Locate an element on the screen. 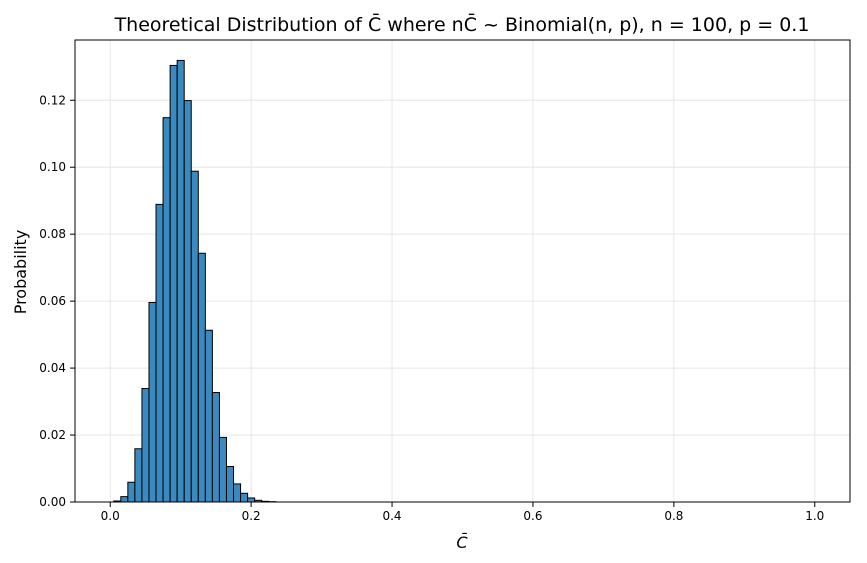 This screenshot has height=563, width=867. x-tick-label: 1.0 is located at coordinates (814, 516).